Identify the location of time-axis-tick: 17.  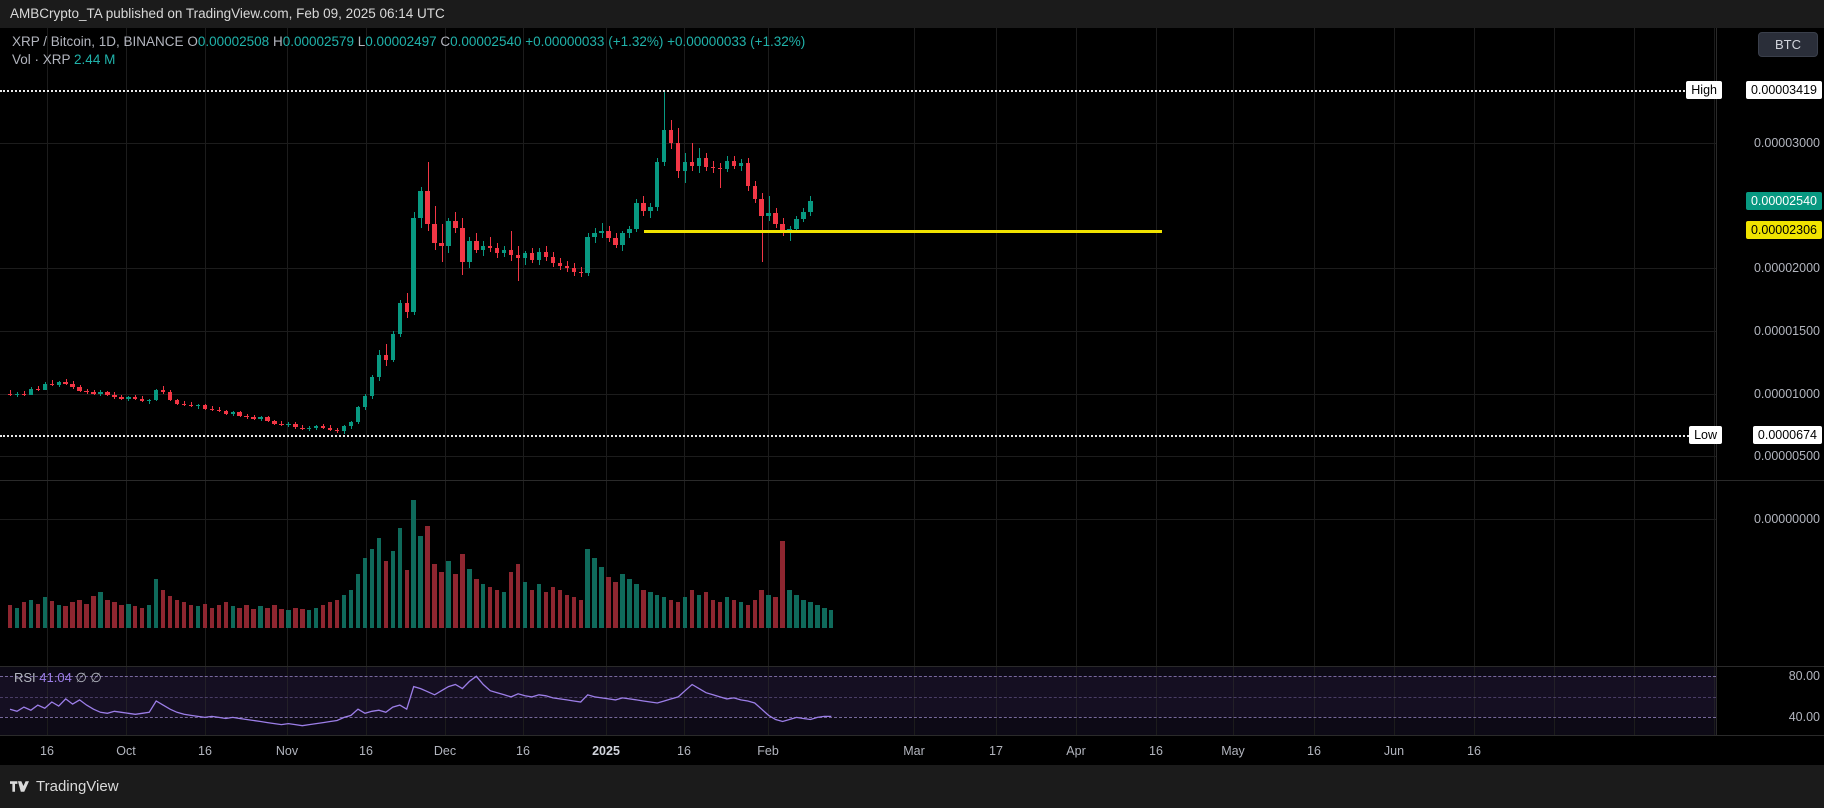
(996, 751).